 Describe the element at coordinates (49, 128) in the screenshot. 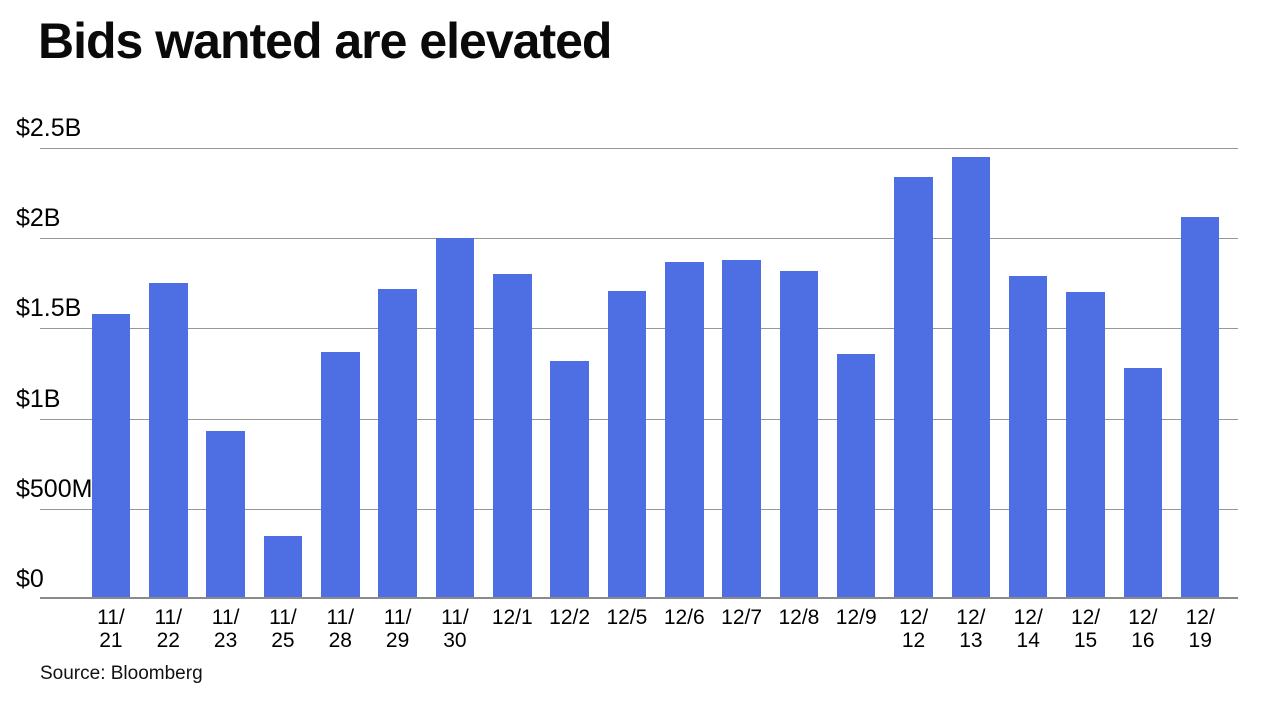

I see `y-axis-label: $2.5B` at that location.